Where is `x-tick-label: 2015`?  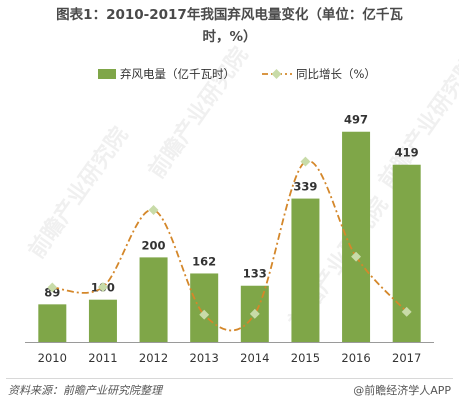
x-tick-label: 2015 is located at coordinates (305, 358).